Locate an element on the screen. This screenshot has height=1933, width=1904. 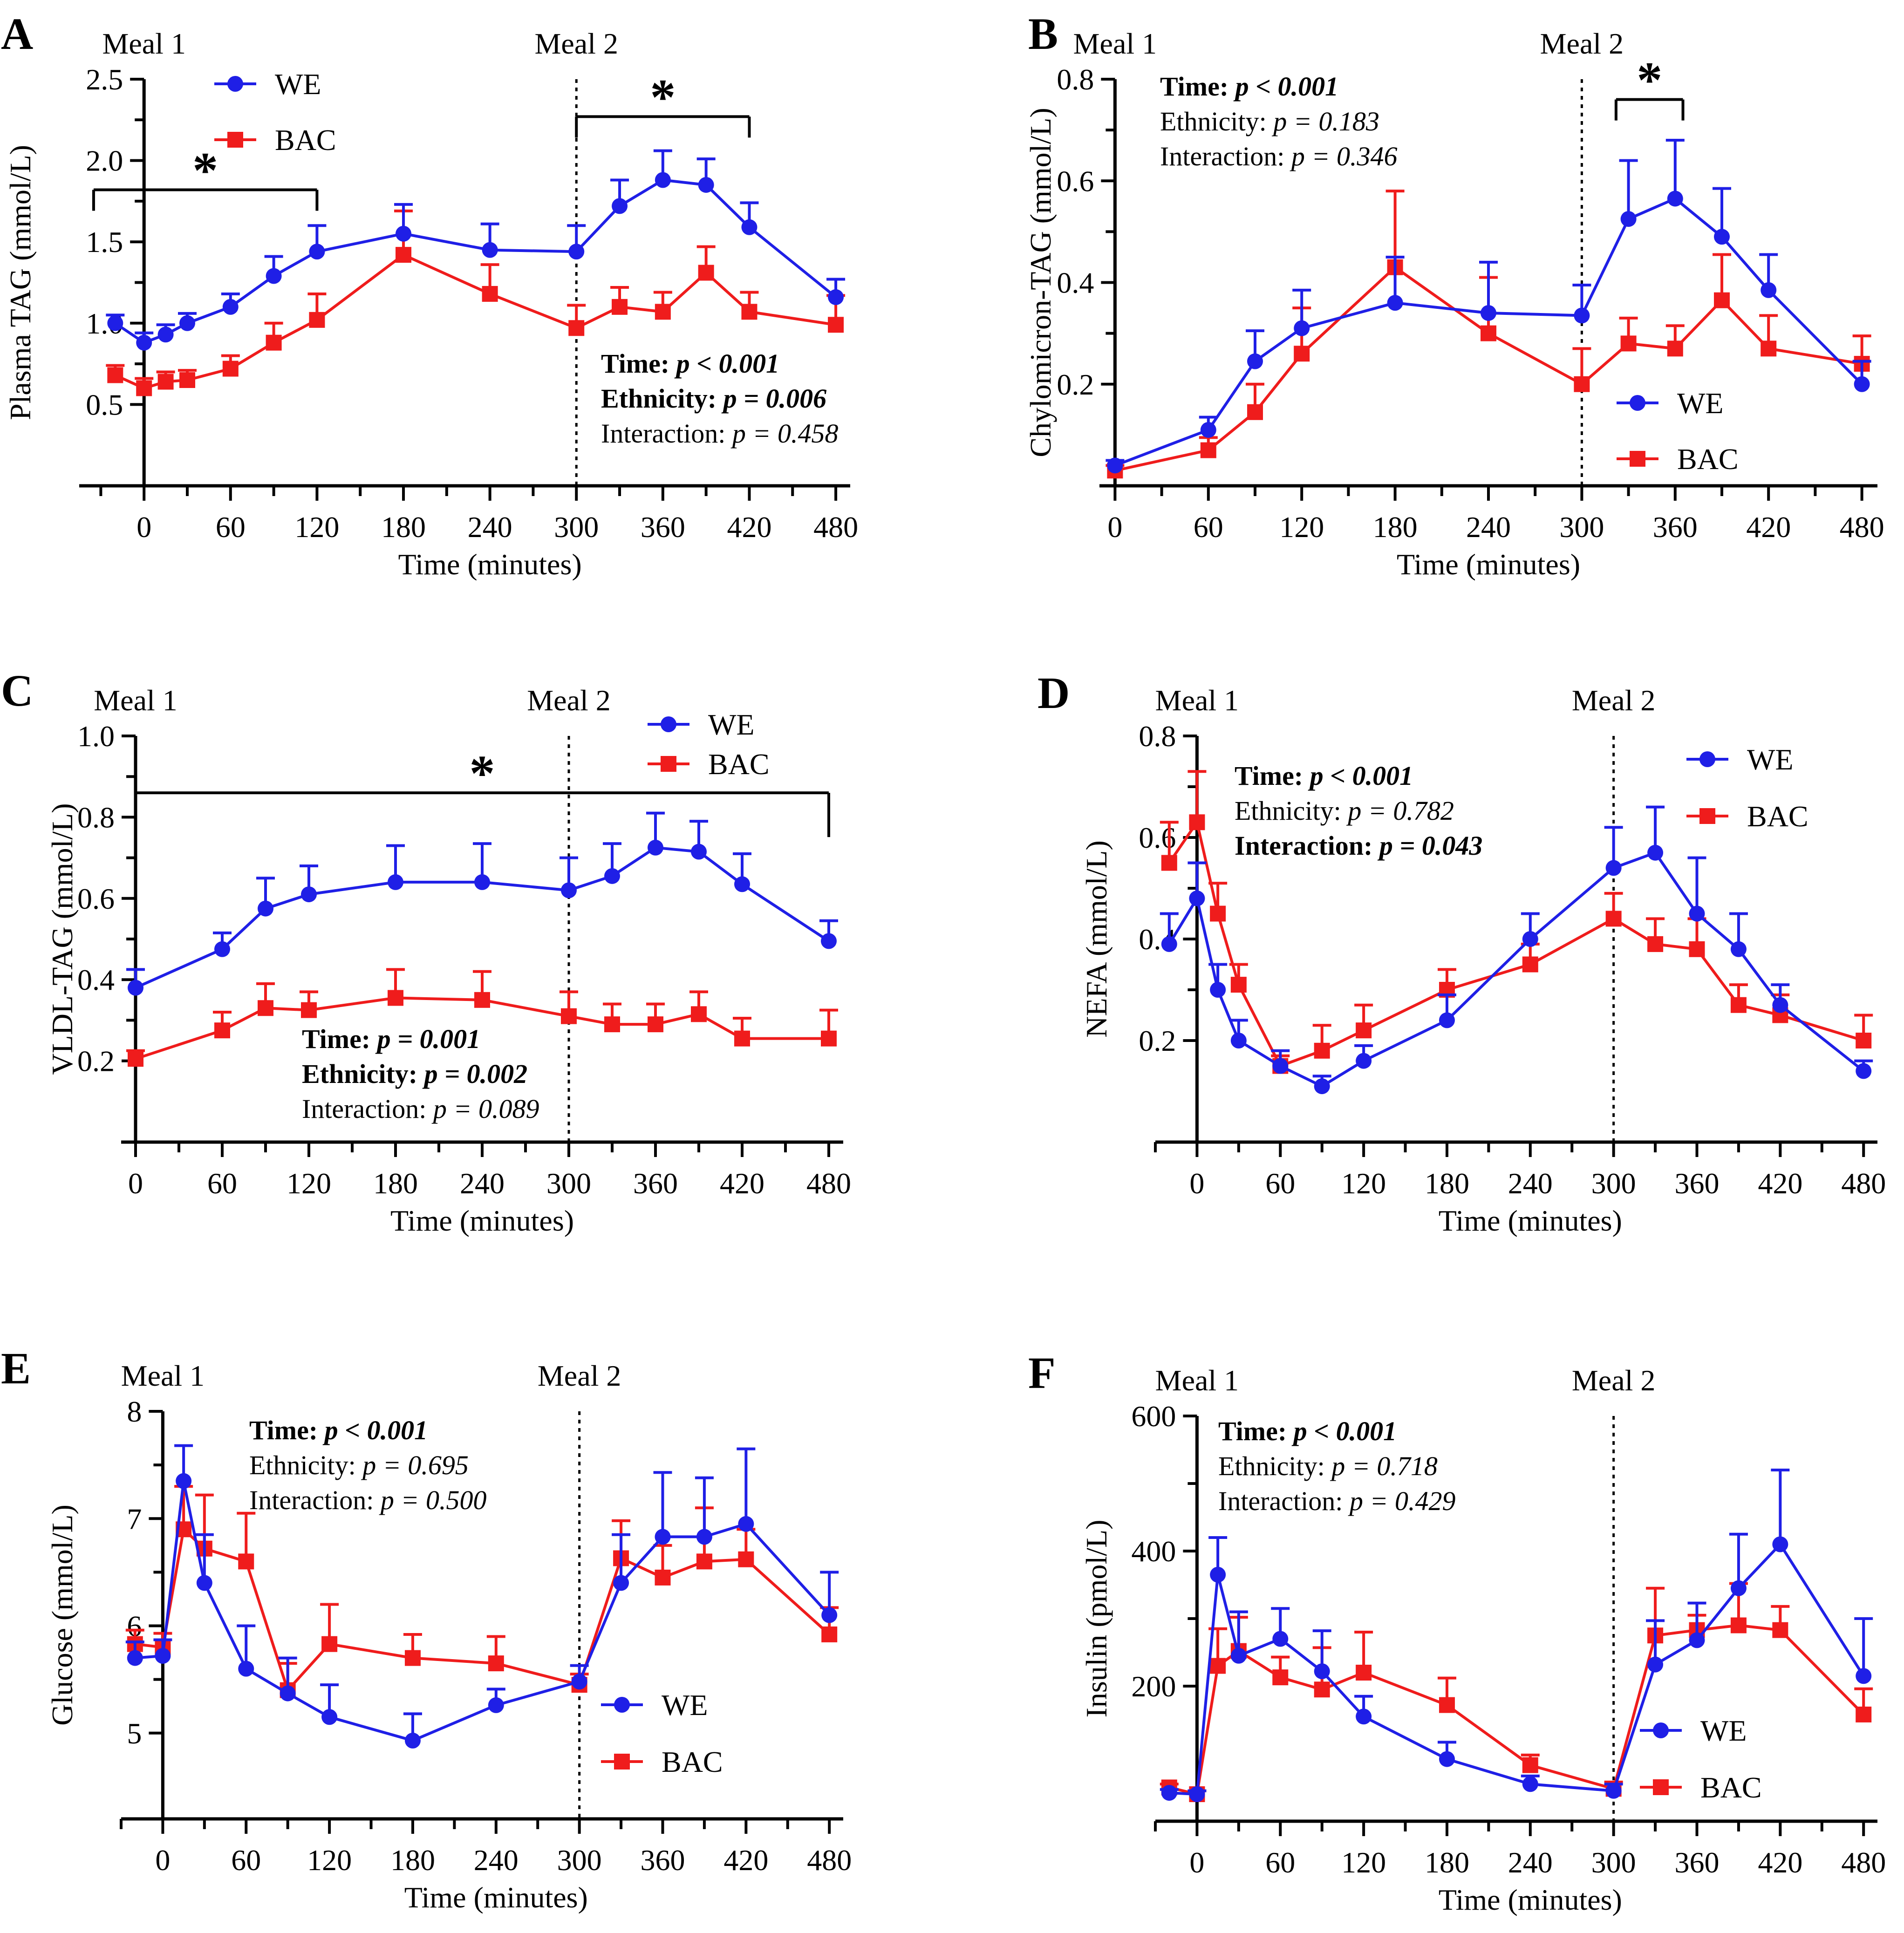
legend: WE BAC is located at coordinates (662, 1733).